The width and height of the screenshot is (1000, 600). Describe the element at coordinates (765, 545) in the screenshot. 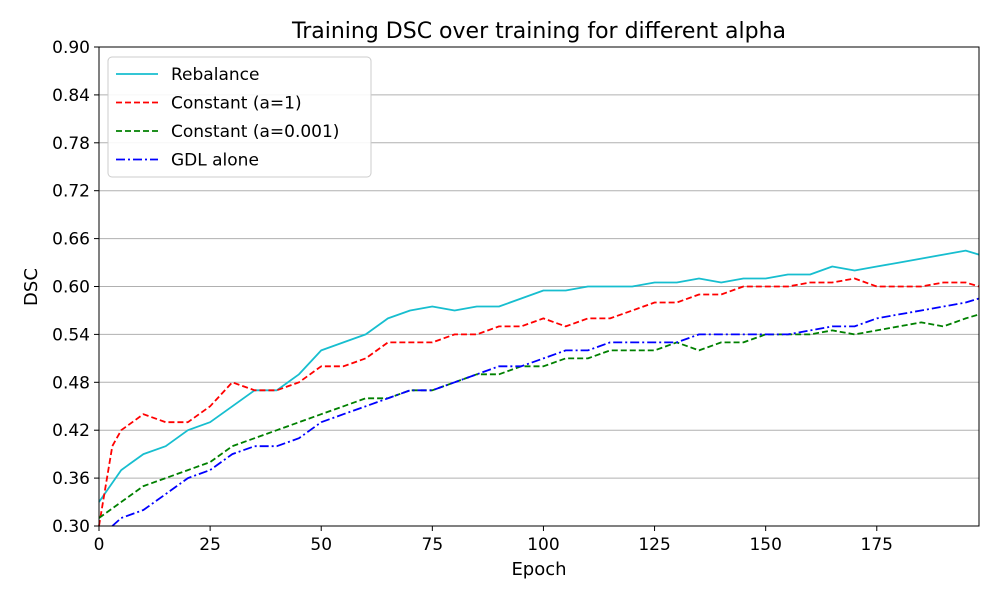

I see `x-tick-label: 150` at that location.